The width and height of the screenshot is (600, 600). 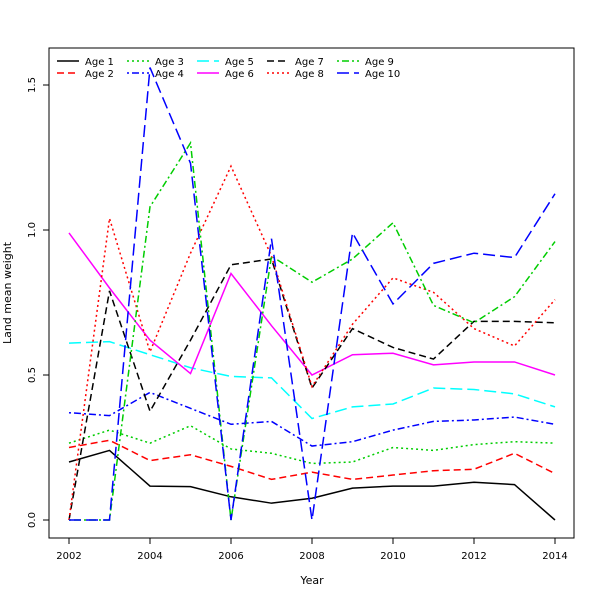 I want to click on x-tick-label: 2004, so click(x=149, y=556).